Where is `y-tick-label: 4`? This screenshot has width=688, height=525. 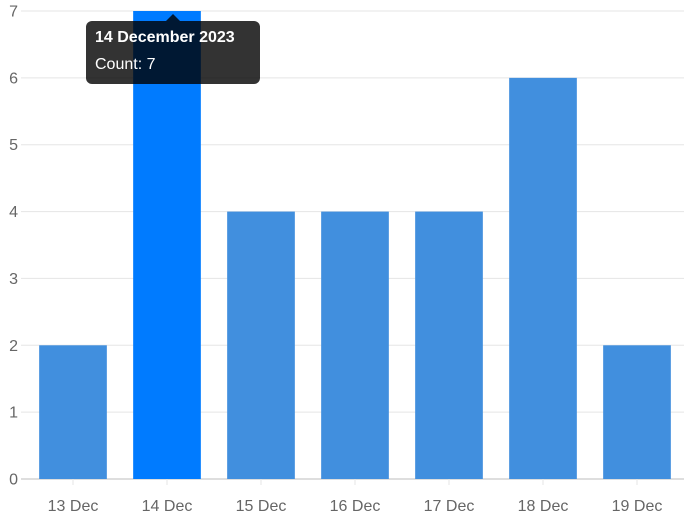 y-tick-label: 4 is located at coordinates (13, 212).